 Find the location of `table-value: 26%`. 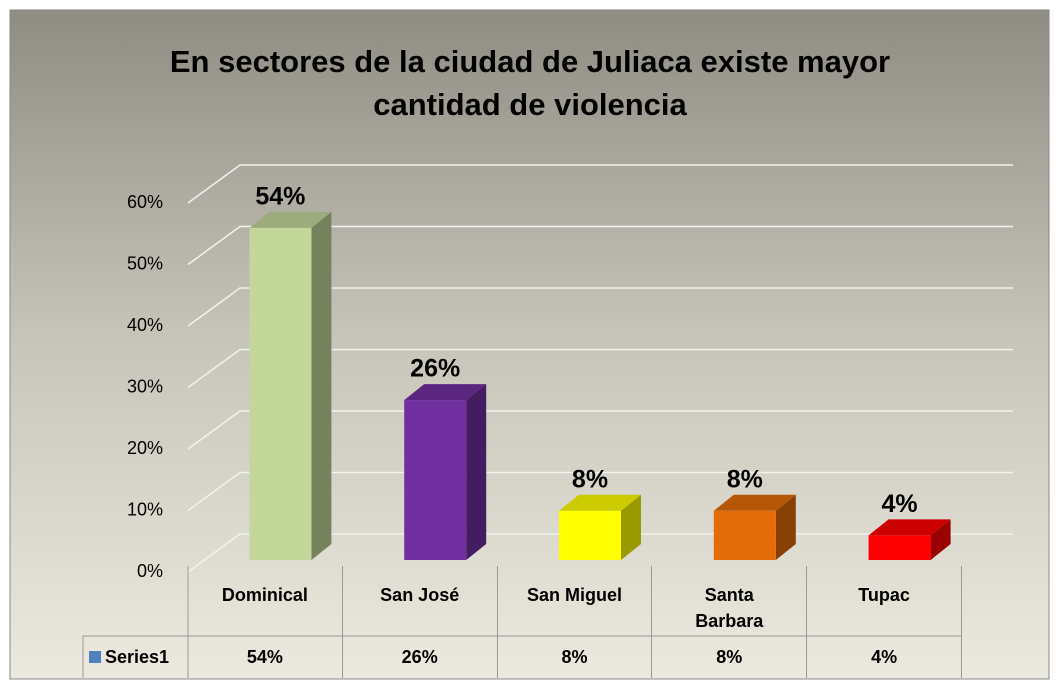

table-value: 26% is located at coordinates (420, 657).